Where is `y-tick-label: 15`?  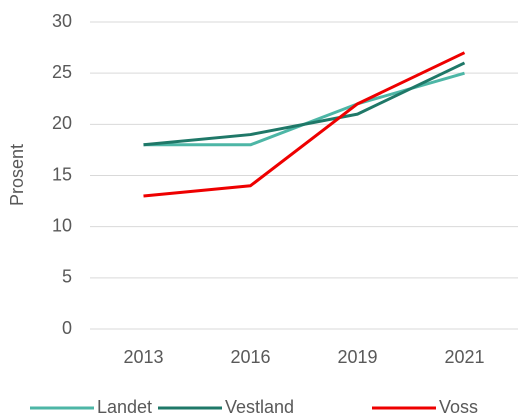 y-tick-label: 15 is located at coordinates (62, 174).